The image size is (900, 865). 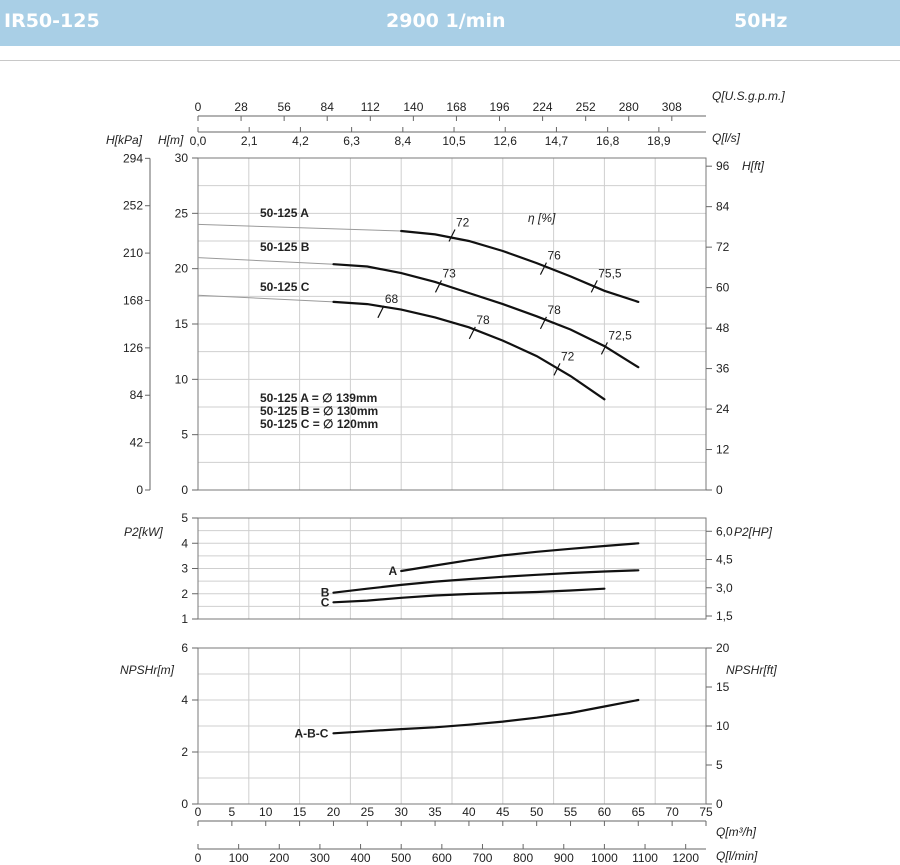 I want to click on efficiency-axis-label: η [%], so click(x=542, y=218).